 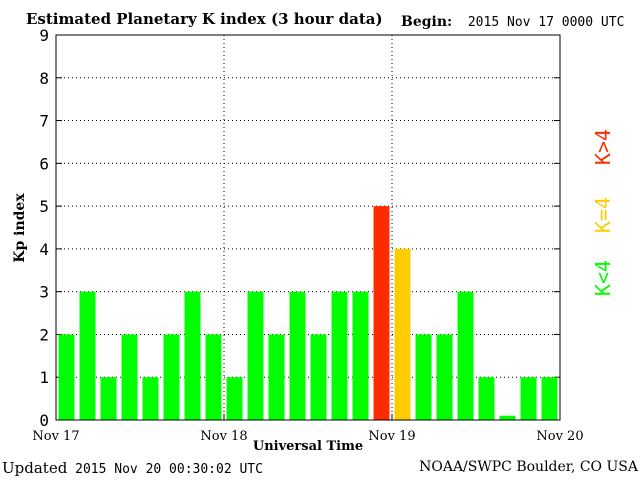 I want to click on updated-label: Updated, so click(x=35, y=468).